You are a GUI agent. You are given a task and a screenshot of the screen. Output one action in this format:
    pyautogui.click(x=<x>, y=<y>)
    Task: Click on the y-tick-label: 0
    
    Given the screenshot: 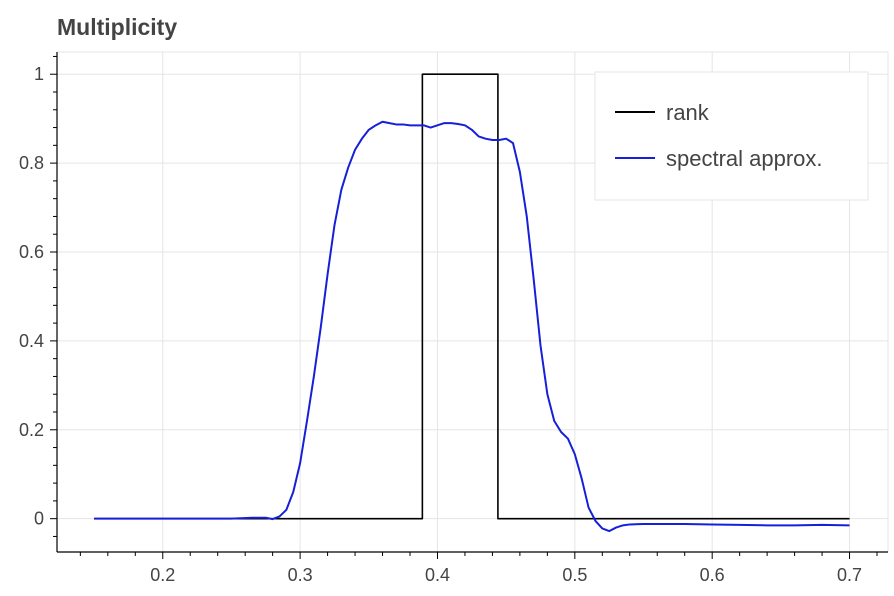 What is the action you would take?
    pyautogui.click(x=39, y=519)
    